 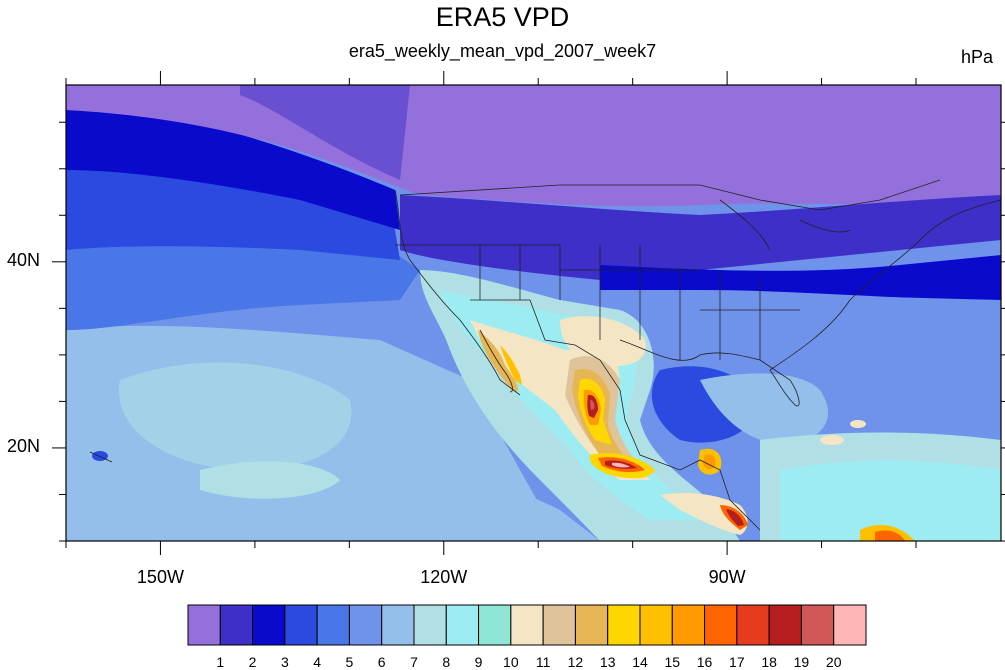 What do you see at coordinates (704, 662) in the screenshot?
I see `colorbar-tick-label: 16` at bounding box center [704, 662].